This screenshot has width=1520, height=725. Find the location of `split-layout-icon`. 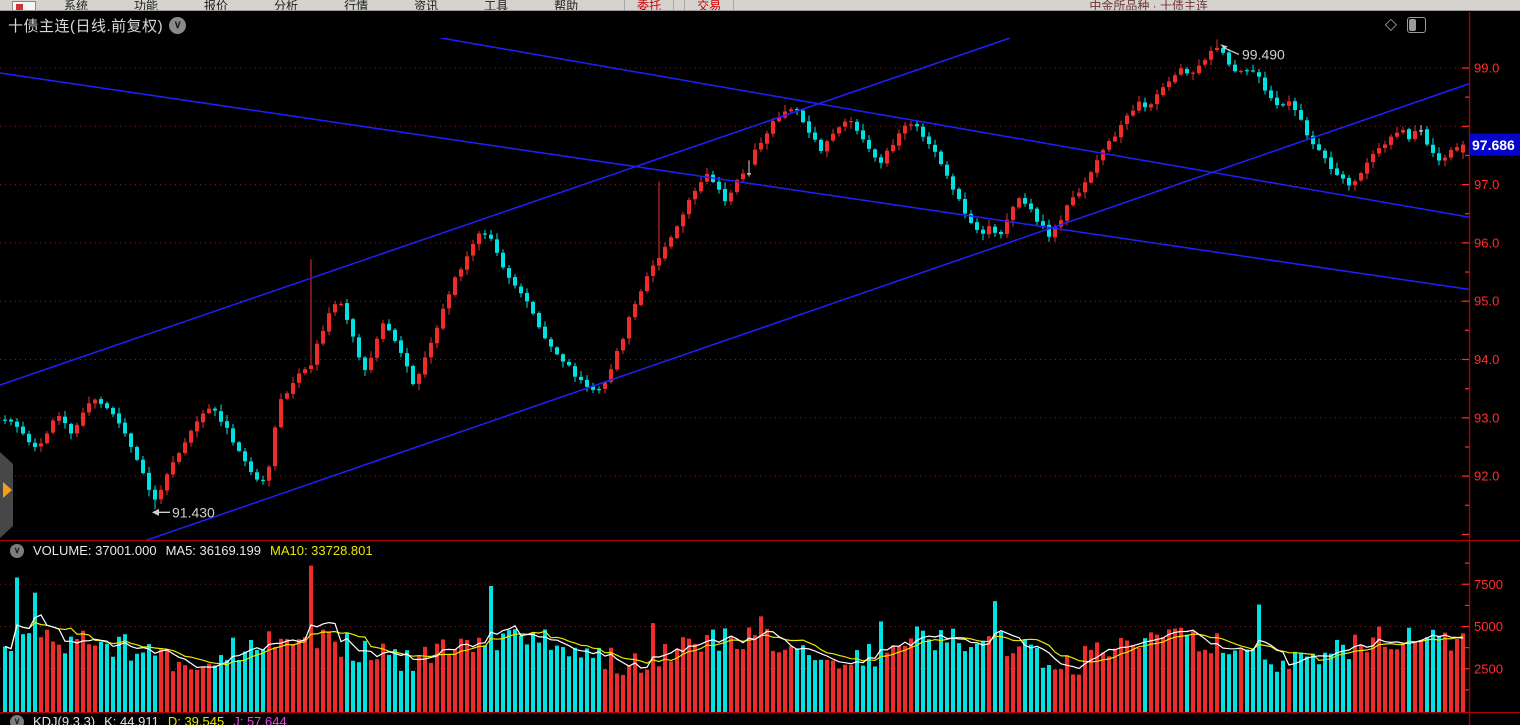

split-layout-icon is located at coordinates (1416, 25).